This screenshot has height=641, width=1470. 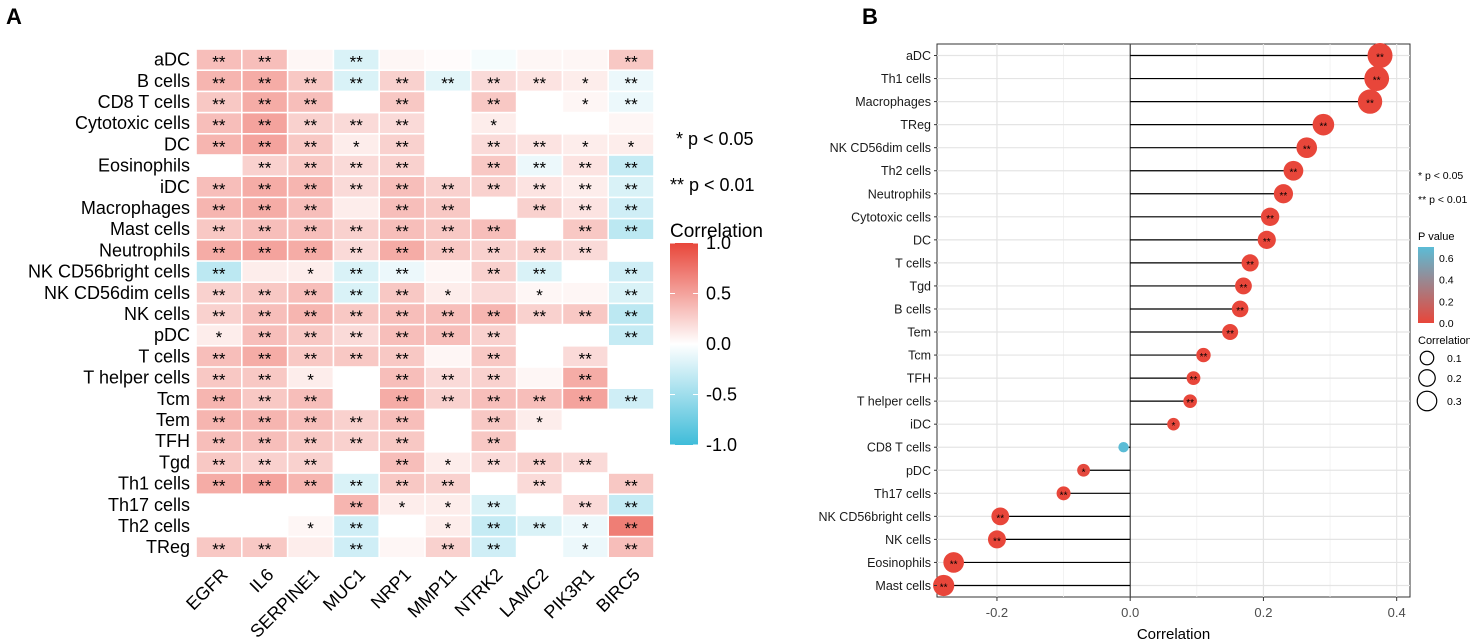 I want to click on heatmap-row-label: TFH, so click(x=172, y=441).